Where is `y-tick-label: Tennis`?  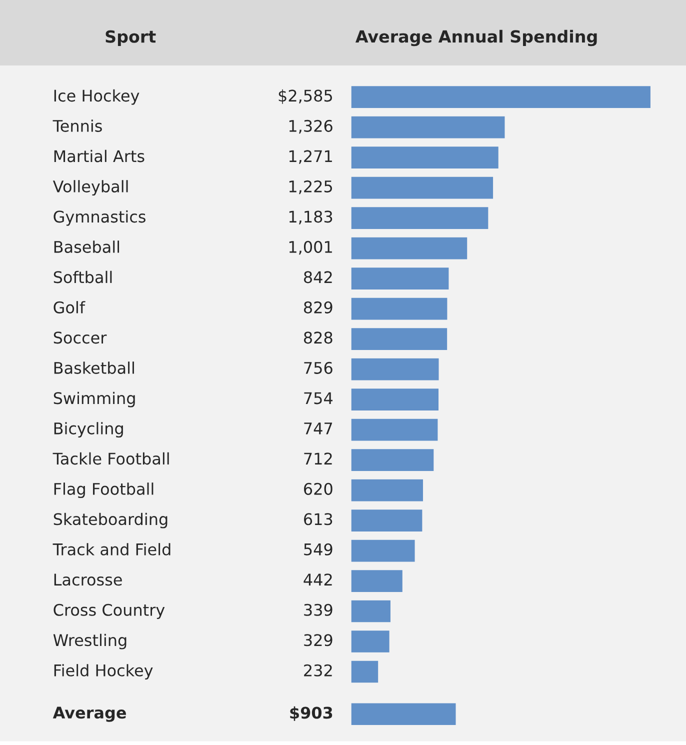 y-tick-label: Tennis is located at coordinates (77, 126).